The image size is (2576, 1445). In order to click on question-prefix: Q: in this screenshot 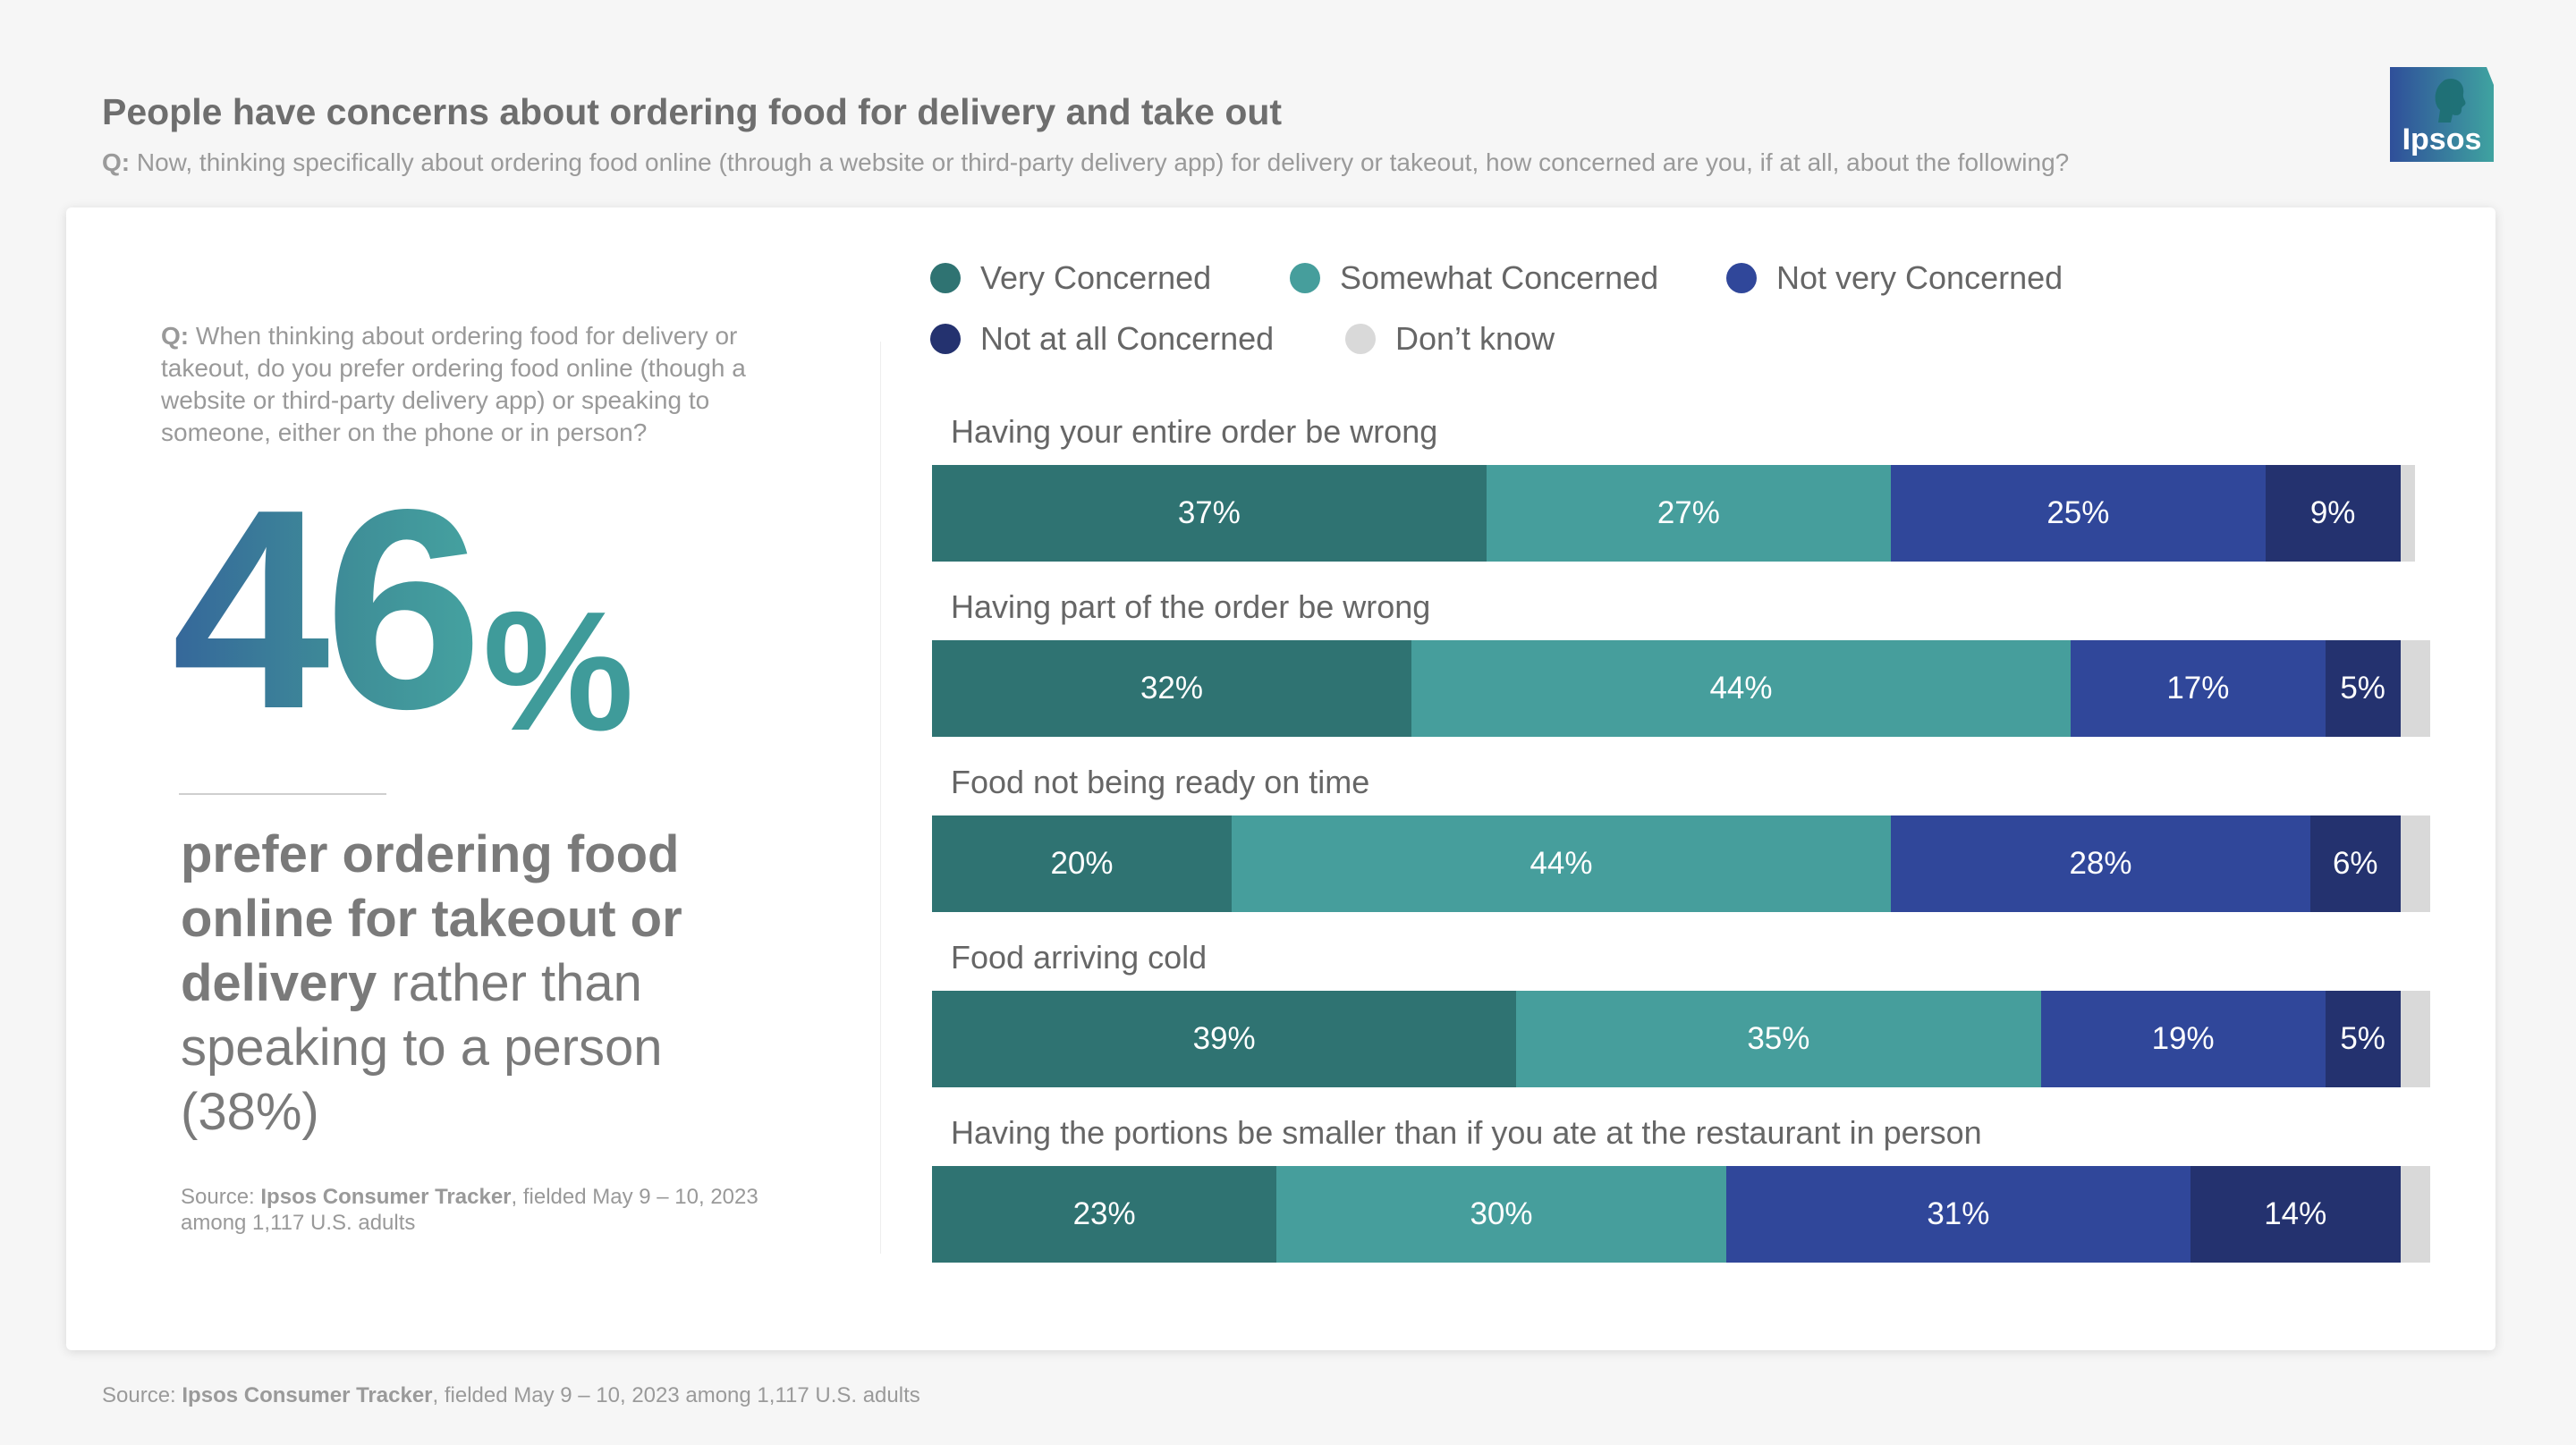, I will do `click(116, 162)`.